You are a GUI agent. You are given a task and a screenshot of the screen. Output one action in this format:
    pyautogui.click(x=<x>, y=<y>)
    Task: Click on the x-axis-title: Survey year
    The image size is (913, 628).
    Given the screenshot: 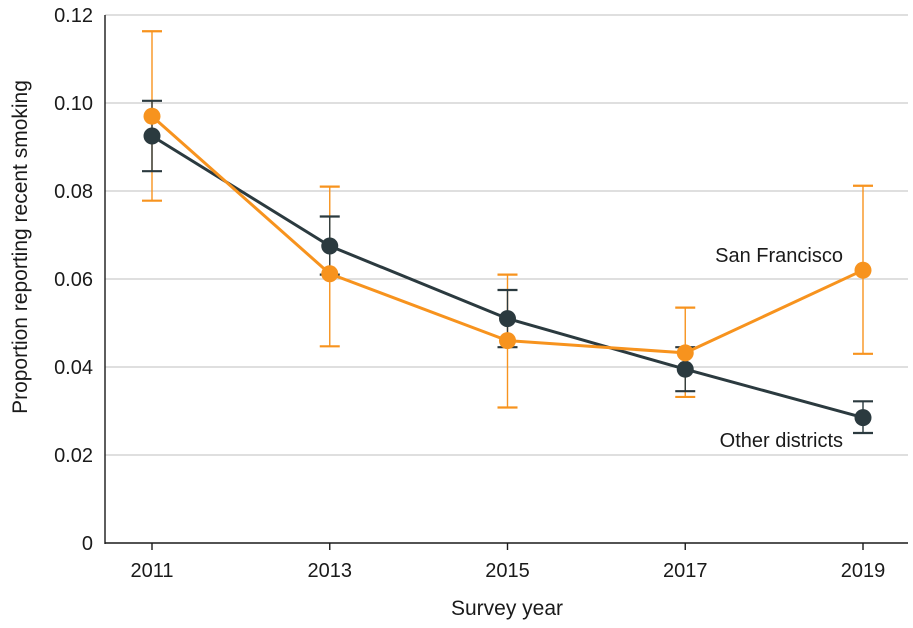 What is the action you would take?
    pyautogui.click(x=507, y=608)
    